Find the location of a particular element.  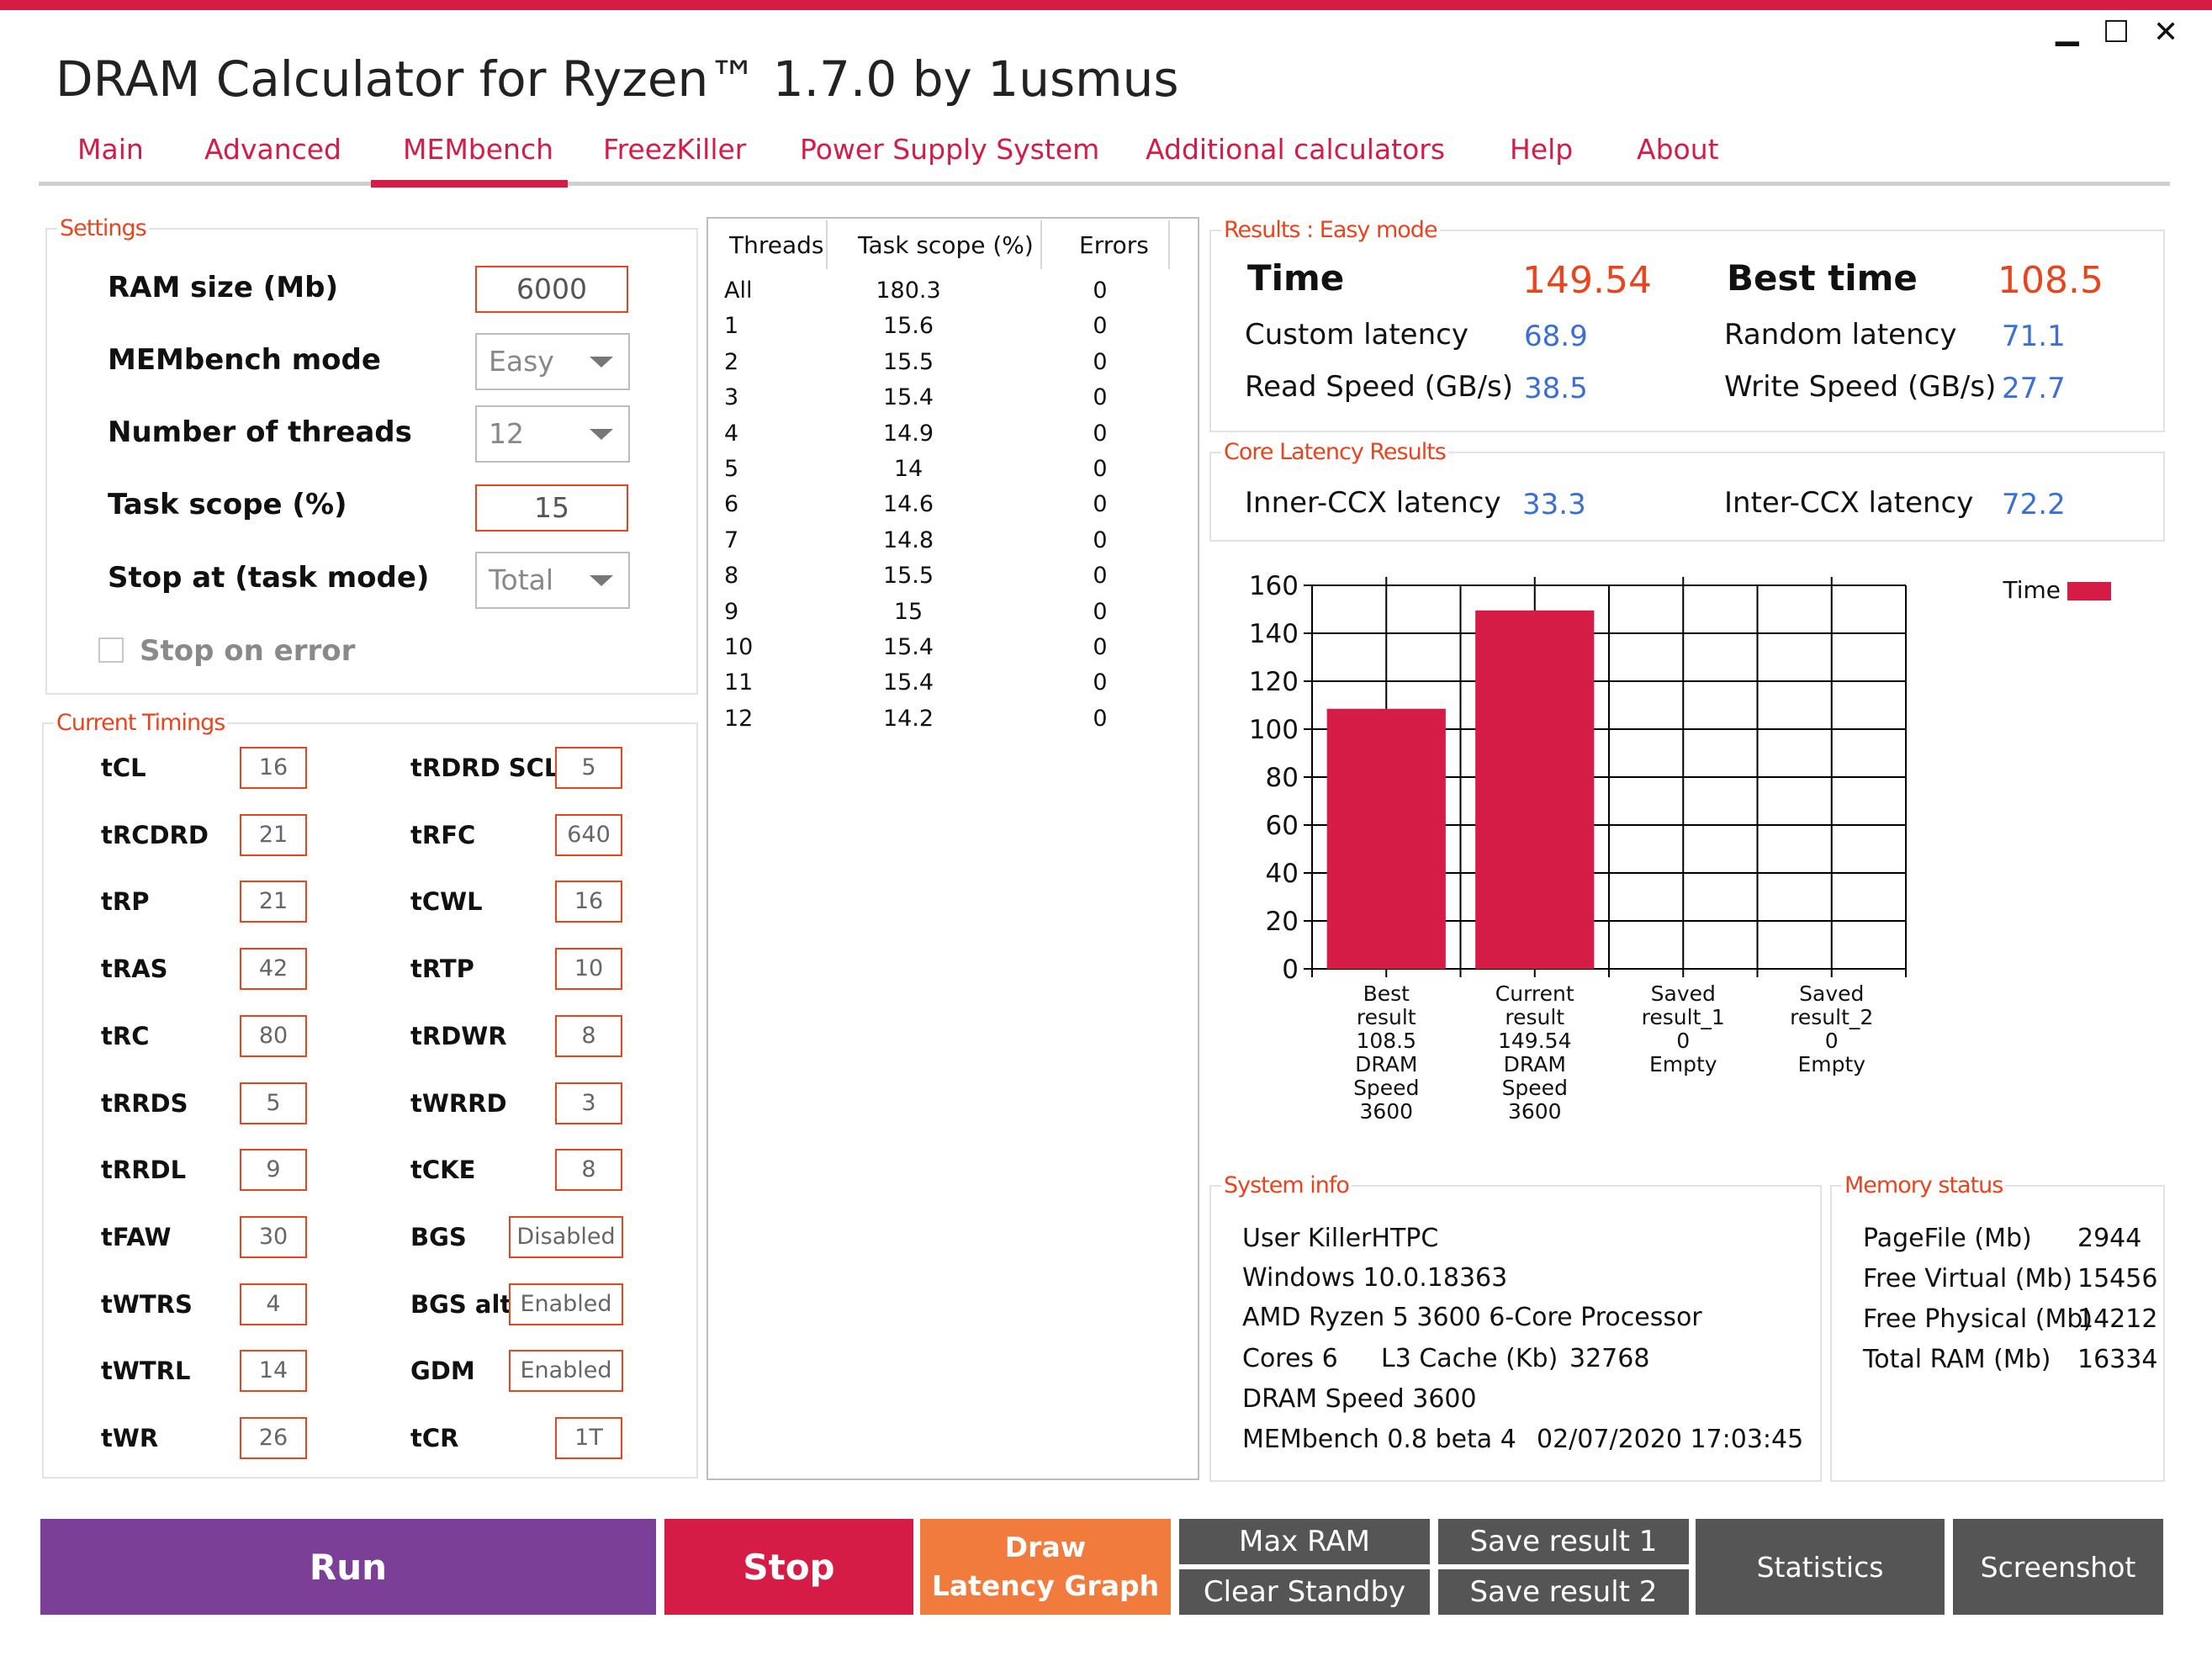

table-row: 6 14.6 0 is located at coordinates (952, 504).